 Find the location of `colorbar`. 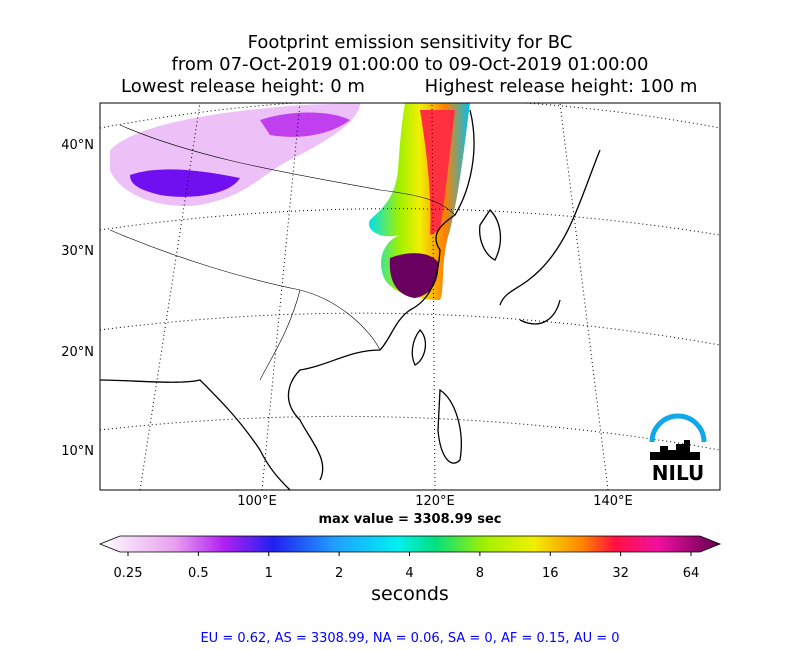

colorbar is located at coordinates (410, 544).